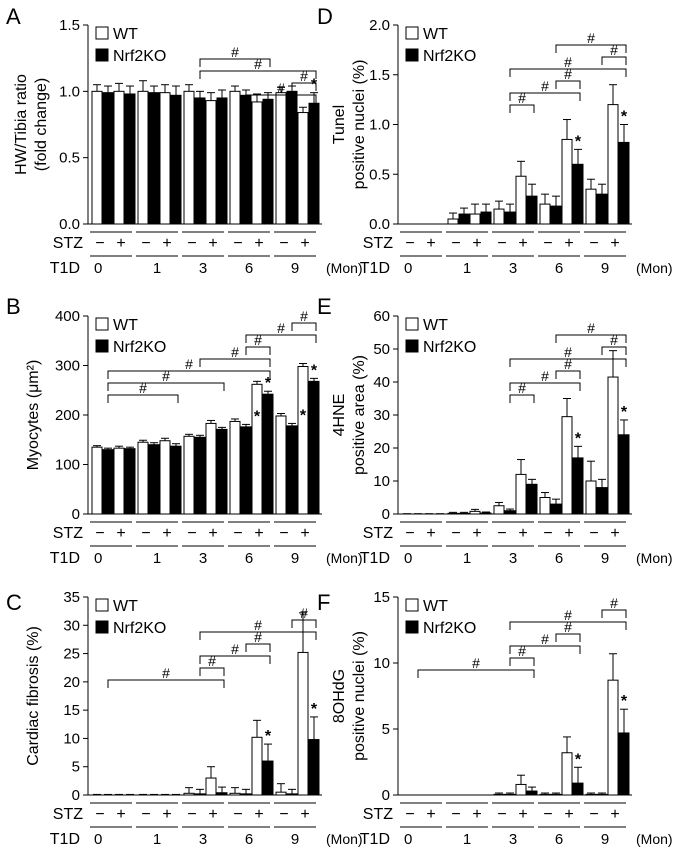  Describe the element at coordinates (344, 839) in the screenshot. I see `unit-label: (Mon)` at that location.